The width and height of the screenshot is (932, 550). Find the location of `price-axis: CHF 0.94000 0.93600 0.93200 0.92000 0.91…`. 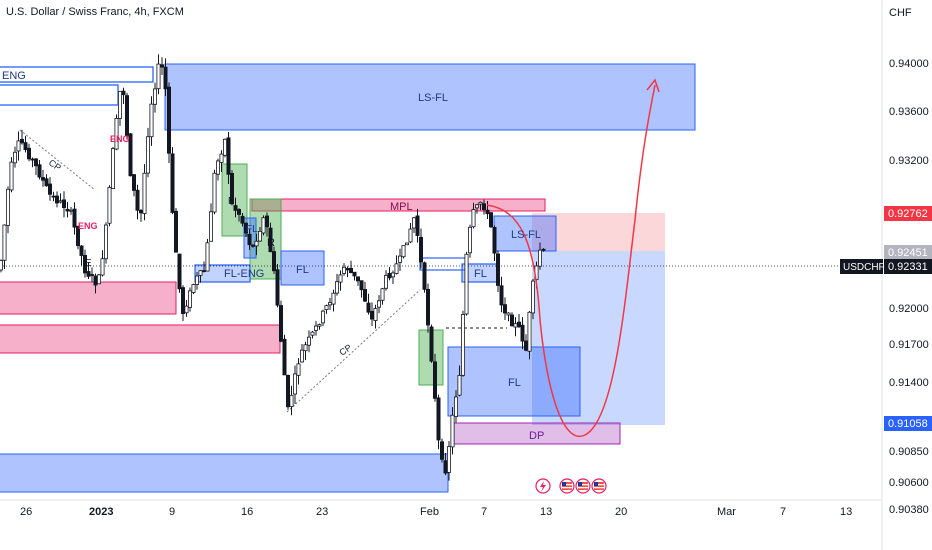

price-axis: CHF 0.94000 0.93600 0.93200 0.92000 0.91… is located at coordinates (909, 261).